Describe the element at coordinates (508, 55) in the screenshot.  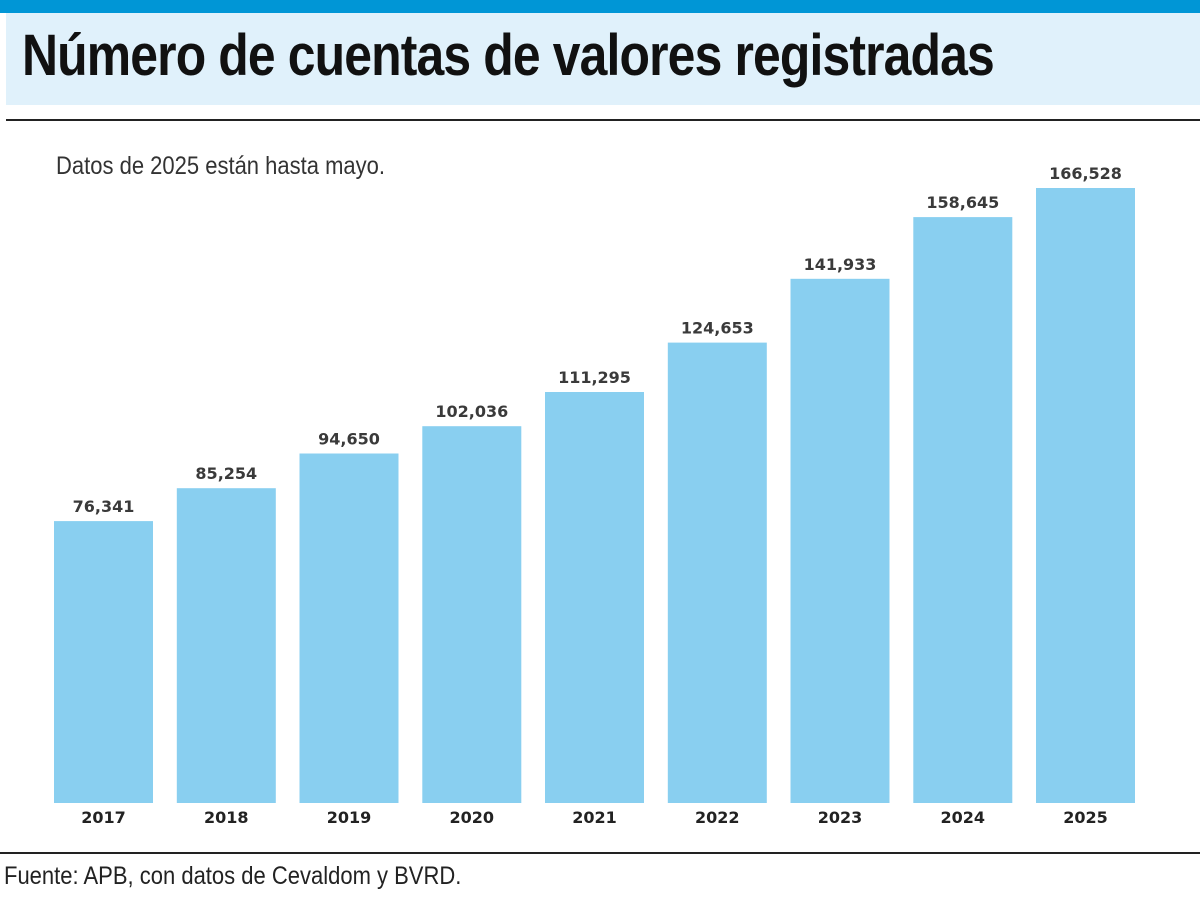
I see `chart-title: Número de cuentas de valores registradas` at that location.